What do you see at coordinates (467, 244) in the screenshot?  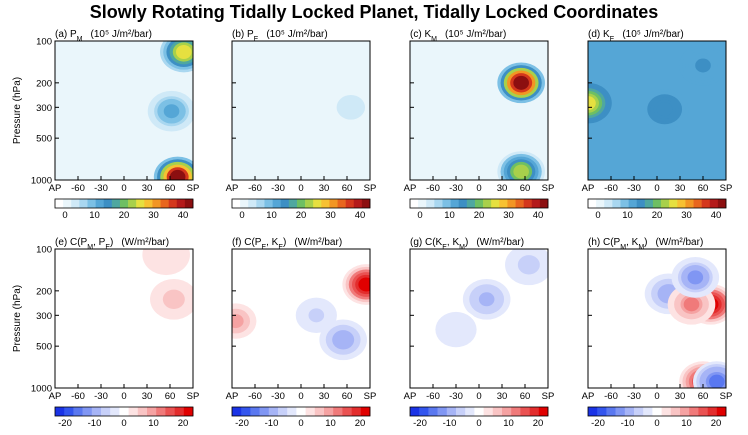 I see `panel-title: (g) C(KE, KM) (W/m²/bar)` at bounding box center [467, 244].